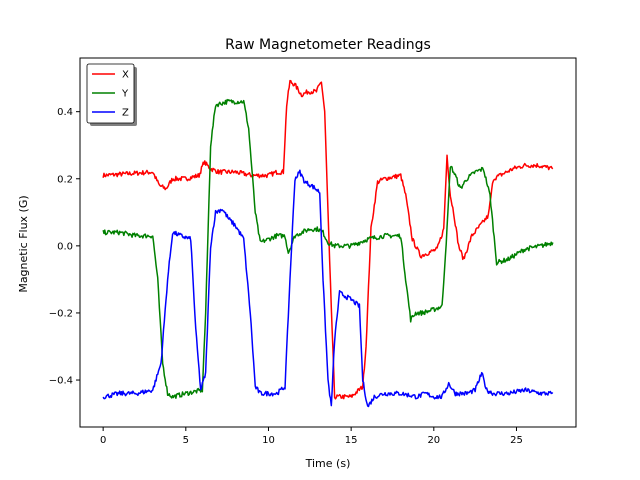  I want to click on x-tick-label: 10, so click(268, 440).